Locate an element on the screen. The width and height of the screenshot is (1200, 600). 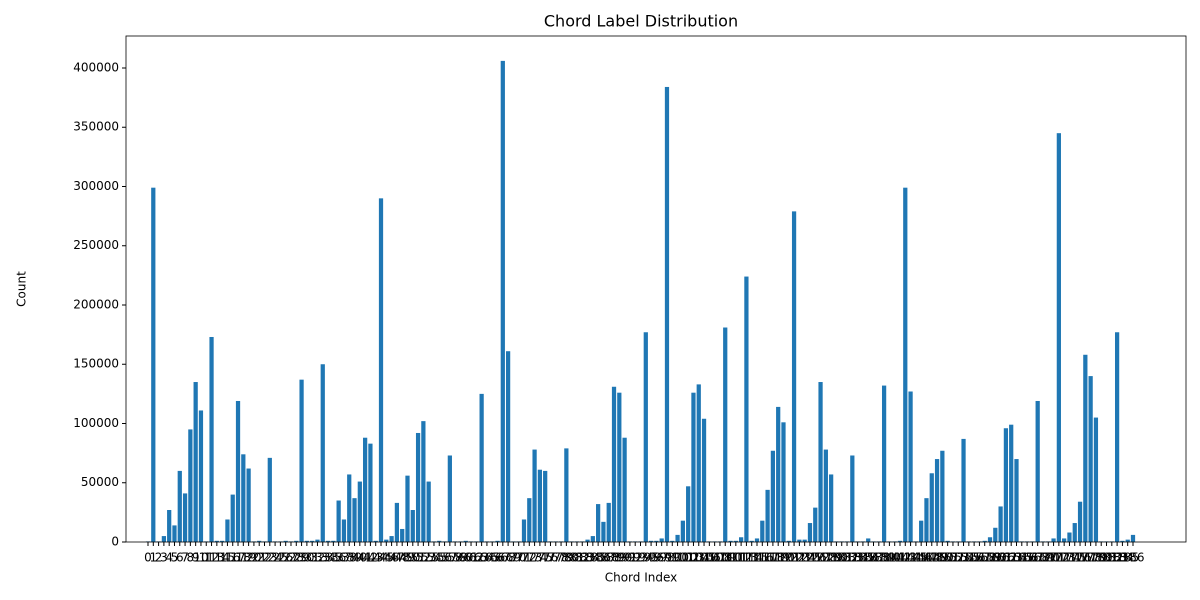
x-tick-label: 26 is located at coordinates (285, 558).